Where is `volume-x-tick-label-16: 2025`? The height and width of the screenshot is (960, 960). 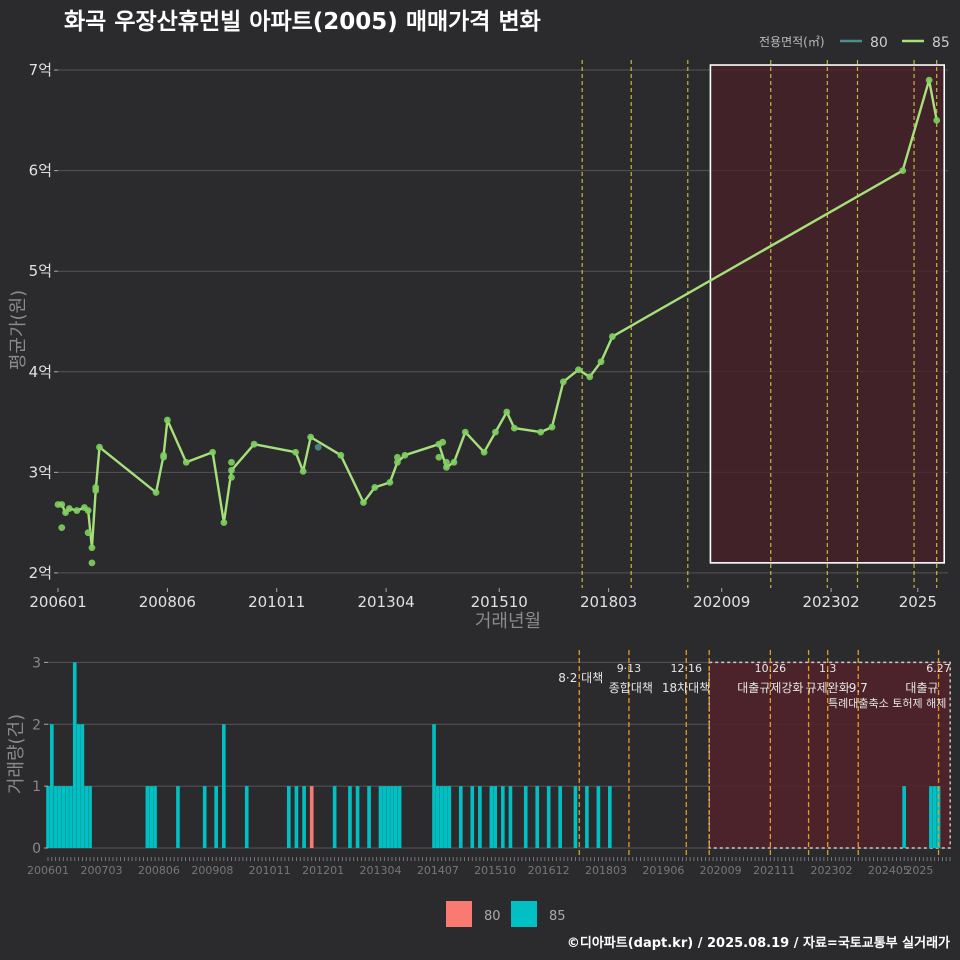
volume-x-tick-label-16: 2025 is located at coordinates (919, 870).